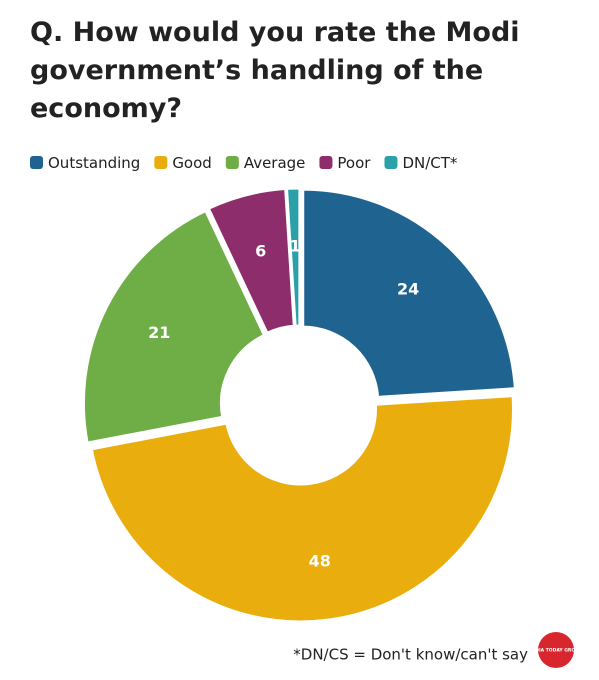  What do you see at coordinates (429, 163) in the screenshot?
I see `legend-label: DN/CT*` at bounding box center [429, 163].